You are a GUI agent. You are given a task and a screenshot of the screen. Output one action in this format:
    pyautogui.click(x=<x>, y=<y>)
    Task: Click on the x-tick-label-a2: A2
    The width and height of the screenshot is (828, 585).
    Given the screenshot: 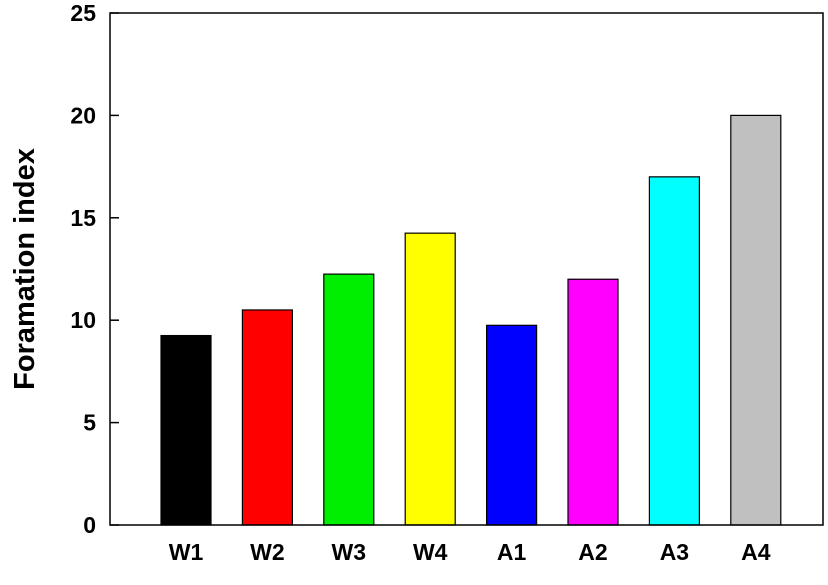 What is the action you would take?
    pyautogui.click(x=592, y=552)
    